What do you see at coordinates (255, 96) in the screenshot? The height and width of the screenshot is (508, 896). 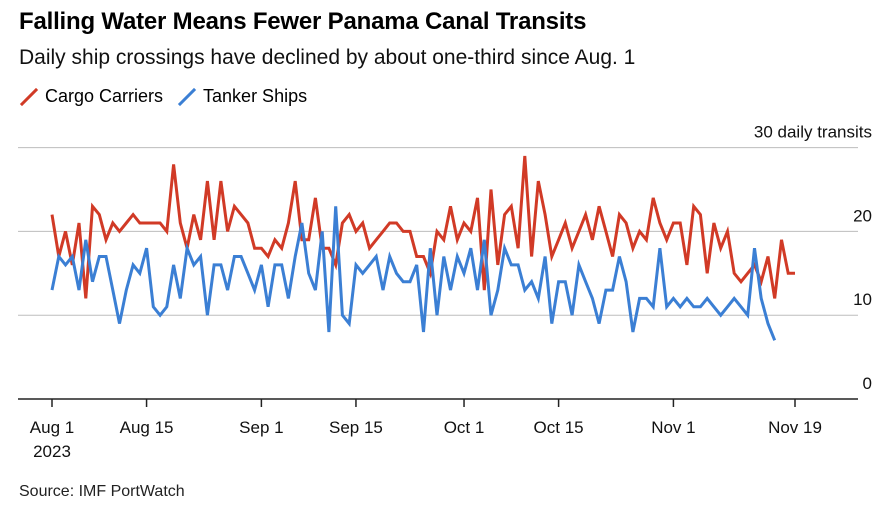 I see `legend-label-tanker: Tanker Ships` at bounding box center [255, 96].